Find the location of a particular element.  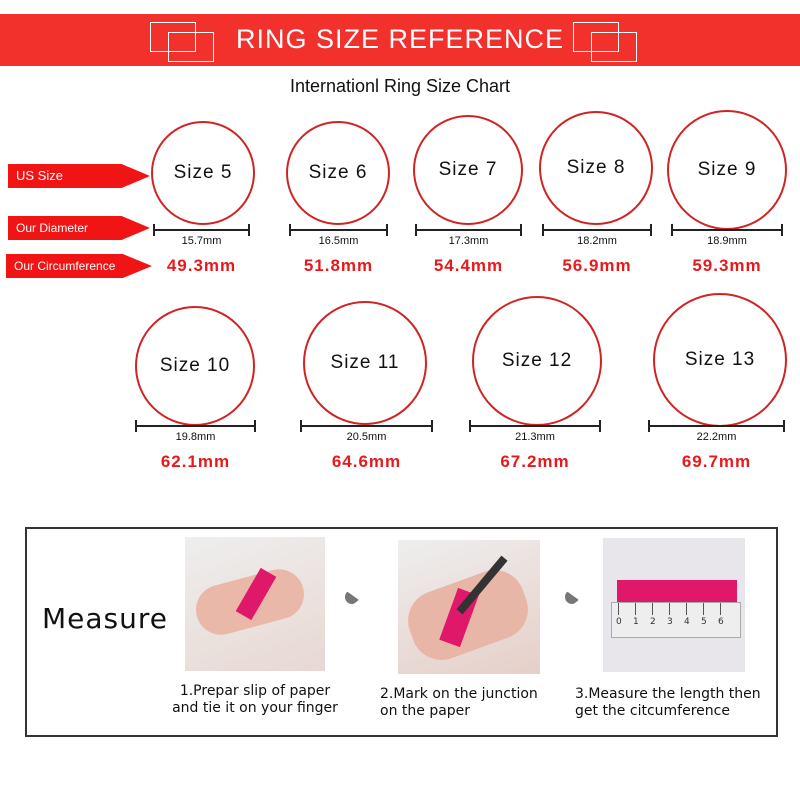

ring-size-label: Size 9 is located at coordinates (727, 169).